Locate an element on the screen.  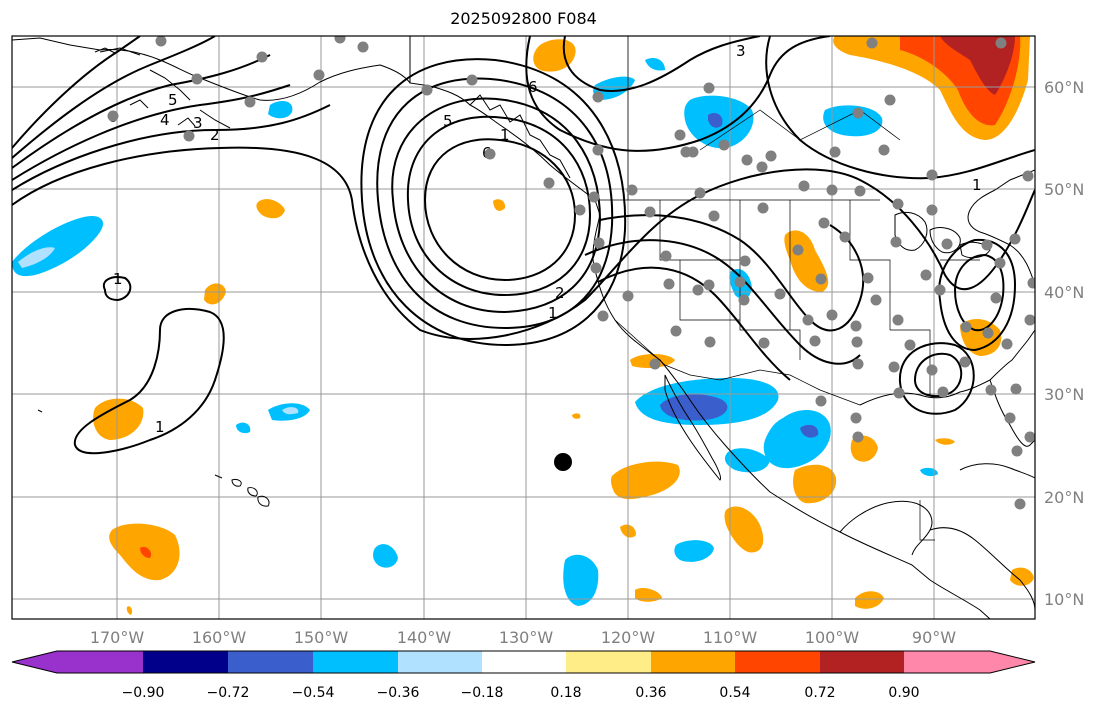
colorbar-outline is located at coordinates (523, 662).